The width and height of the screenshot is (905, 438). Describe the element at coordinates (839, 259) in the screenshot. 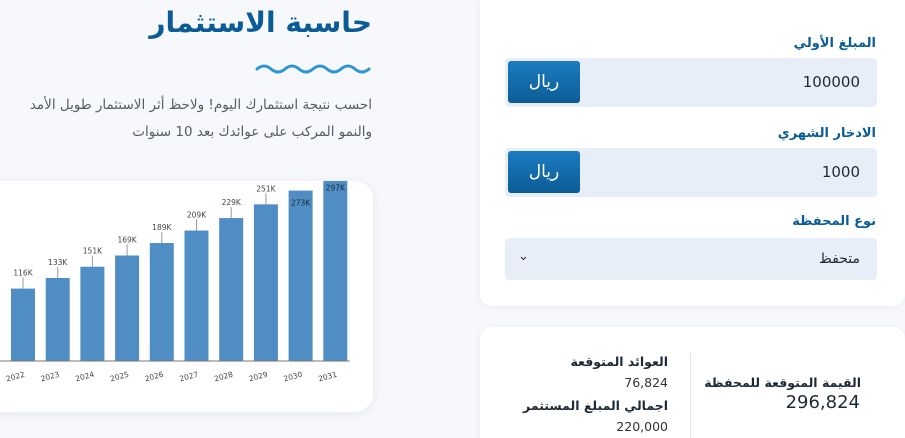

I see `portfolio-type-value: متحفظ` at that location.